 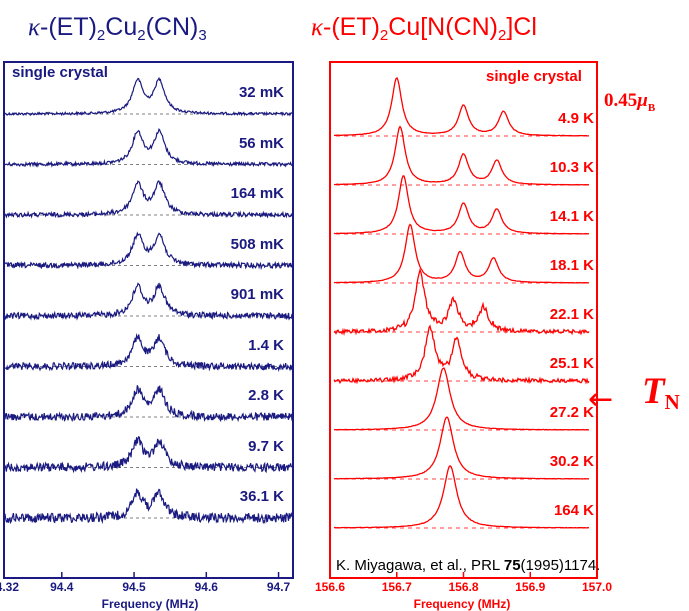 What do you see at coordinates (134, 587) in the screenshot?
I see `x-tick-label: 94.5` at bounding box center [134, 587].